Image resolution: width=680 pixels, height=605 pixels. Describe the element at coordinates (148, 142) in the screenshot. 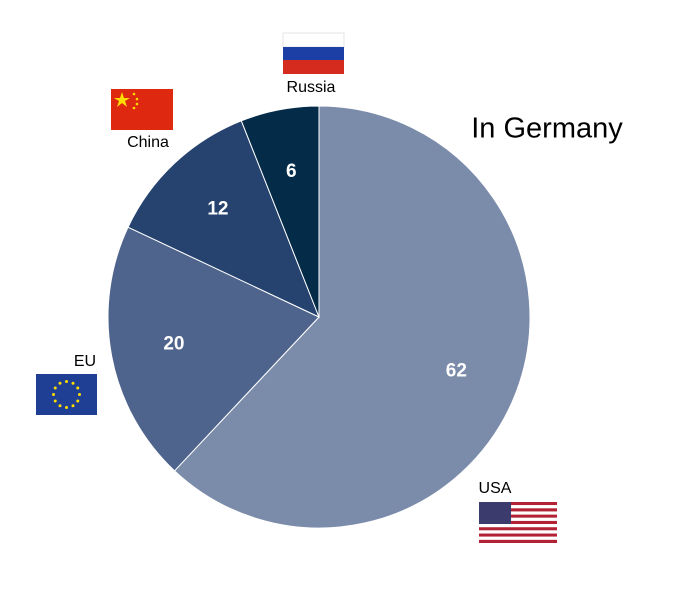

I see `category-label: China` at that location.